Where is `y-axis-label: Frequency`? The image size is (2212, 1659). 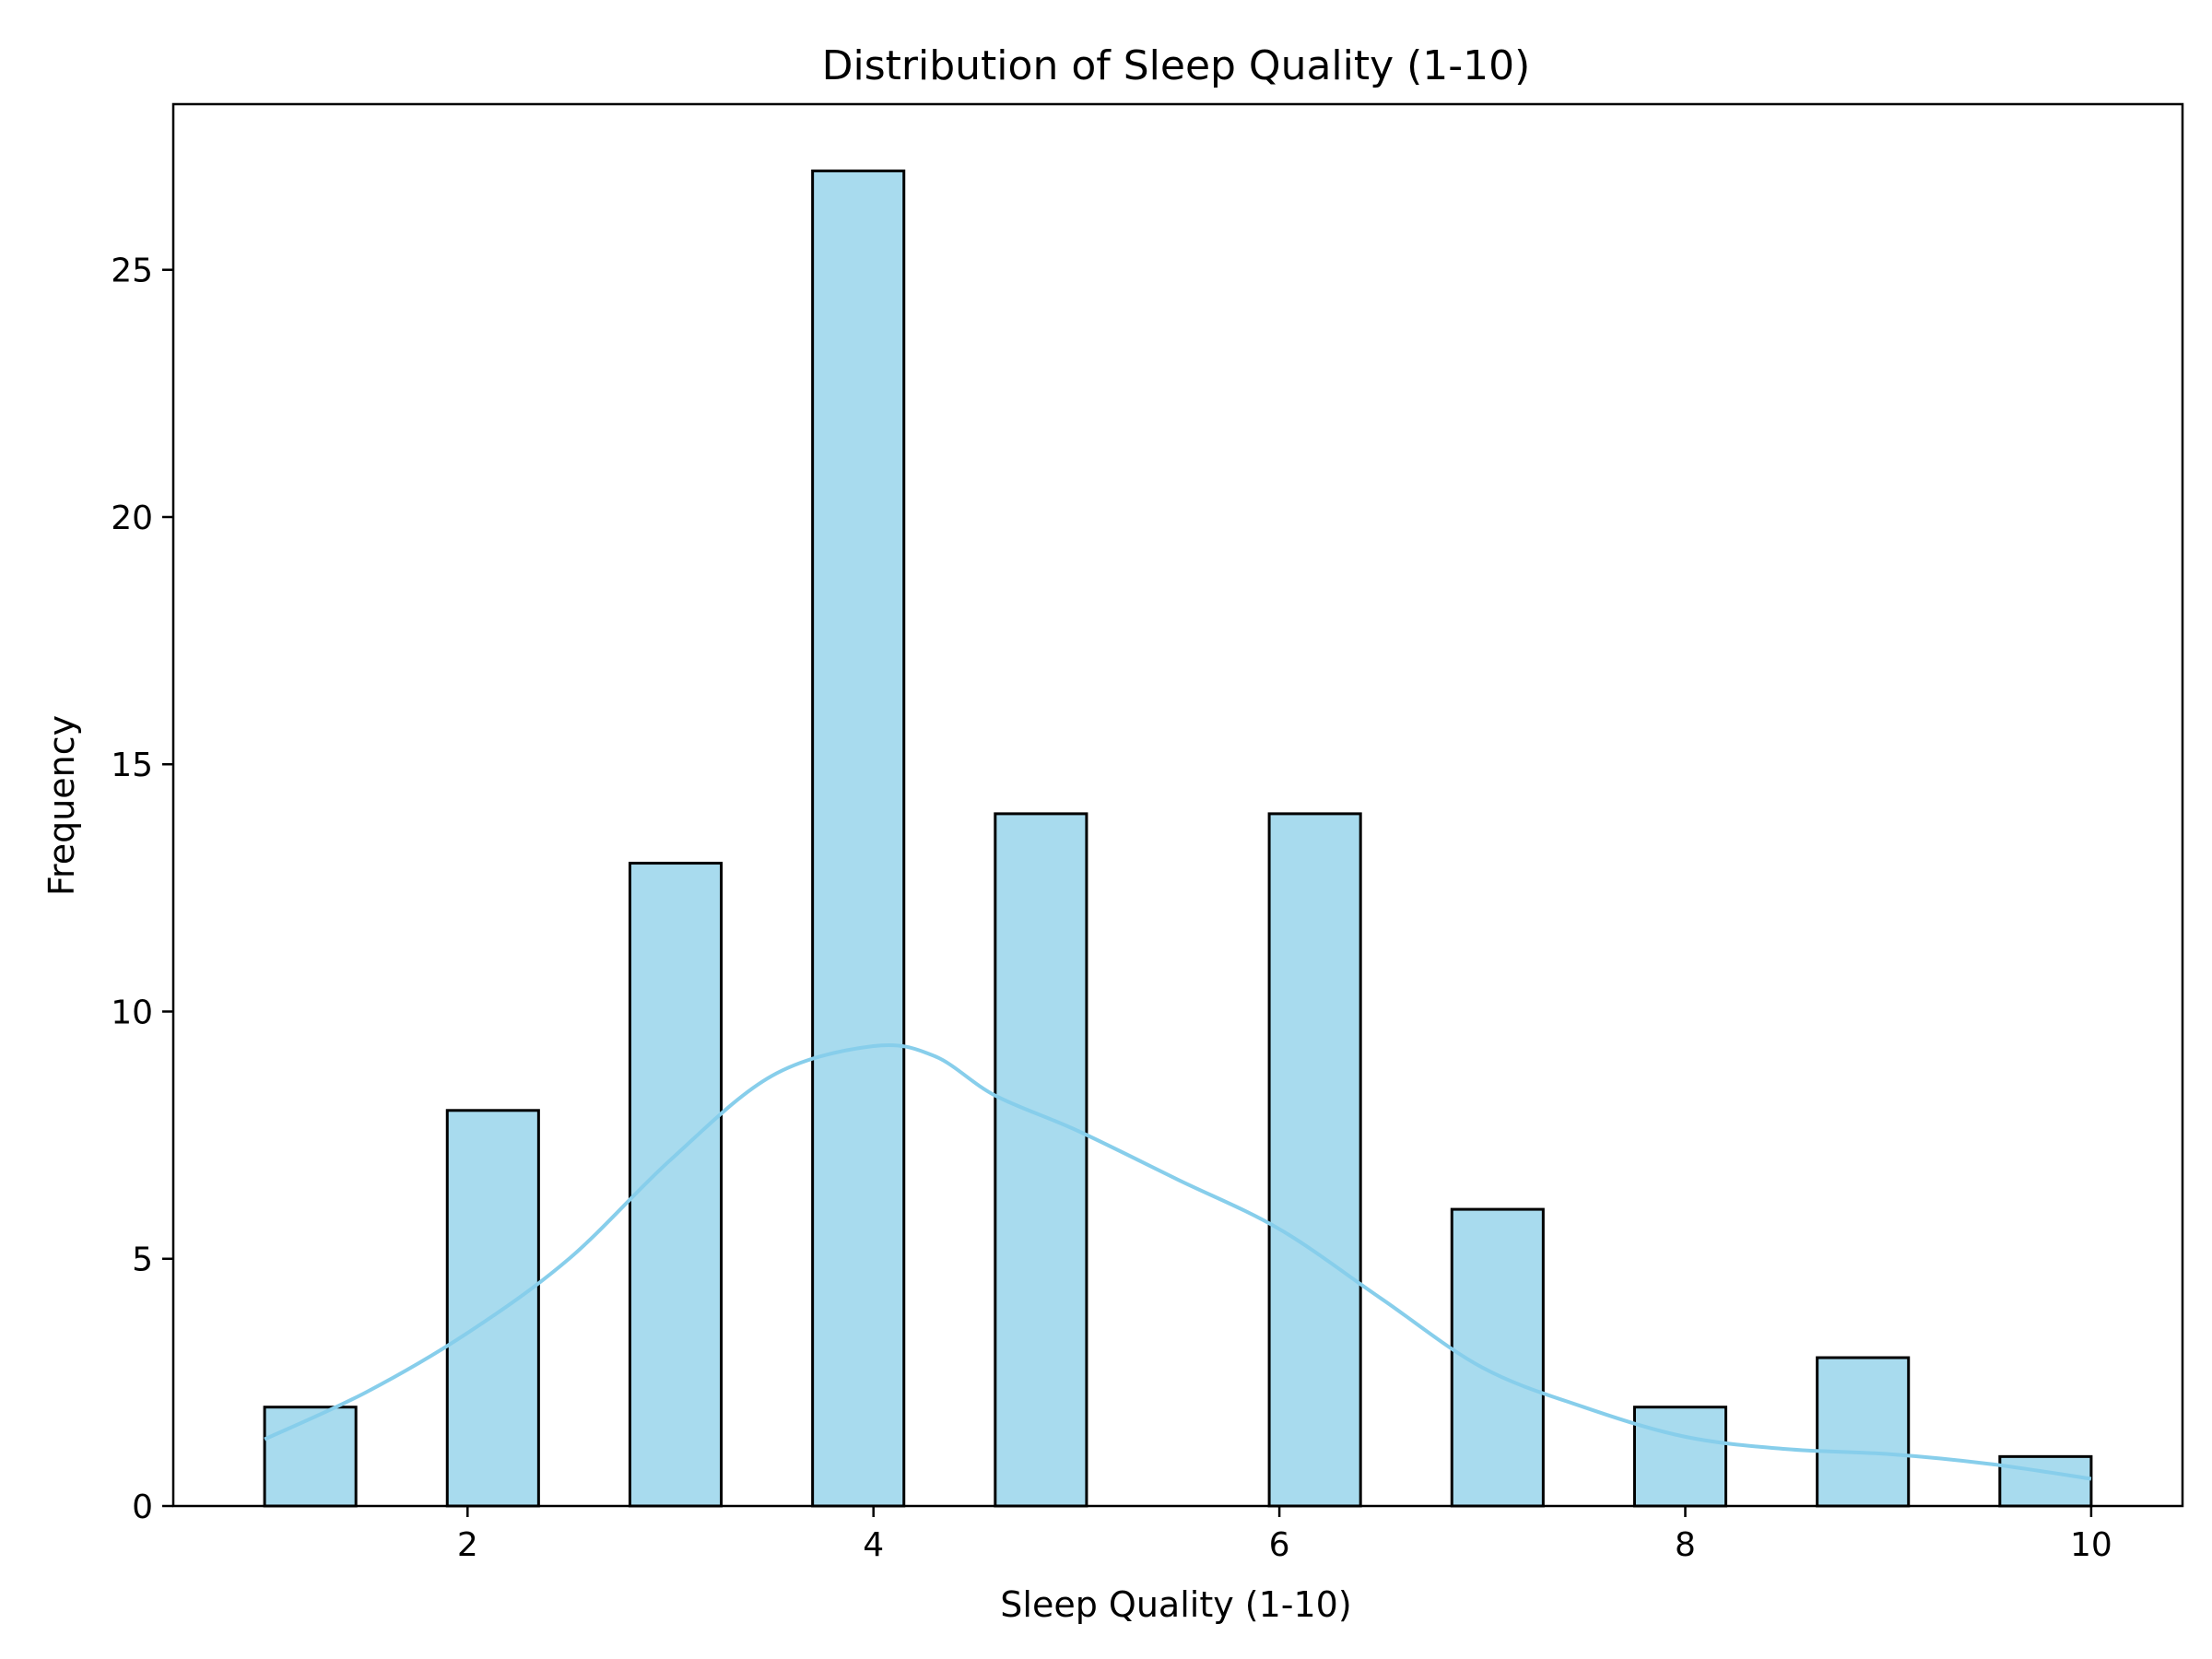 y-axis-label: Frequency is located at coordinates (61, 805).